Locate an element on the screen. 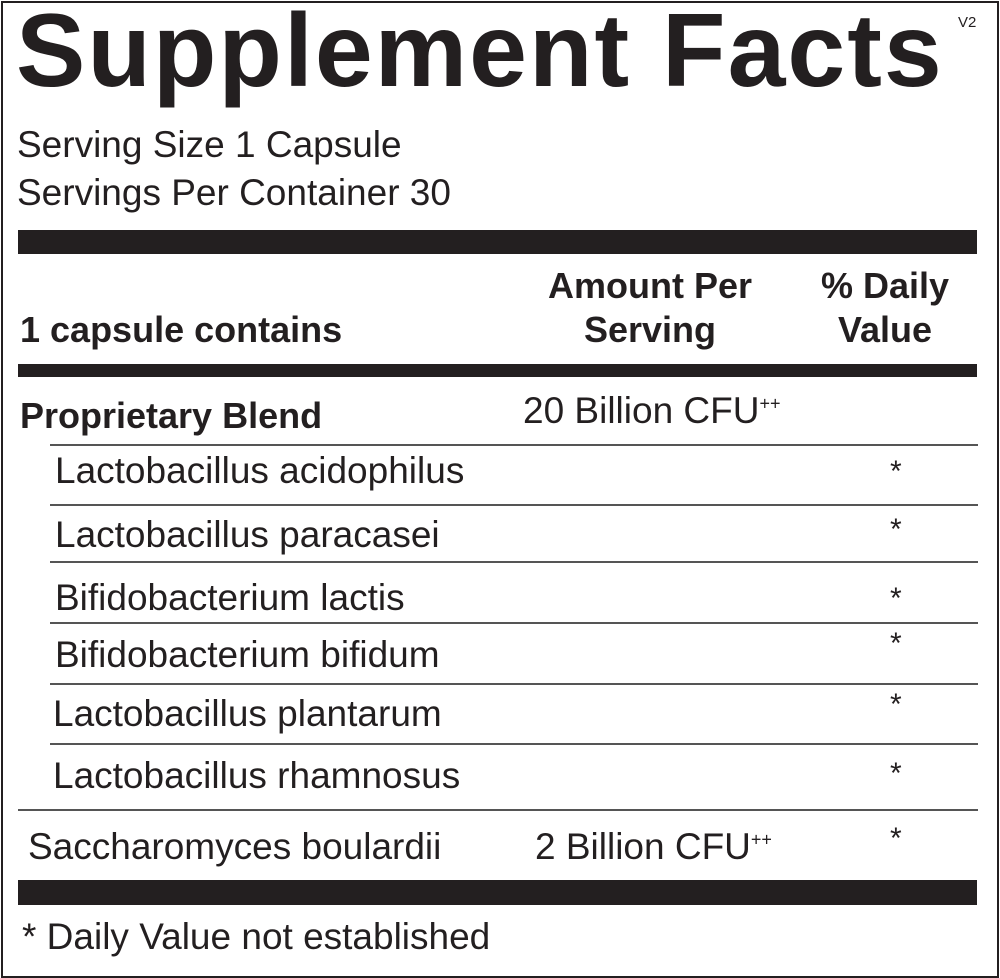 Image resolution: width=1000 pixels, height=978 pixels. header-dv: % Daily Value is located at coordinates (885, 308).